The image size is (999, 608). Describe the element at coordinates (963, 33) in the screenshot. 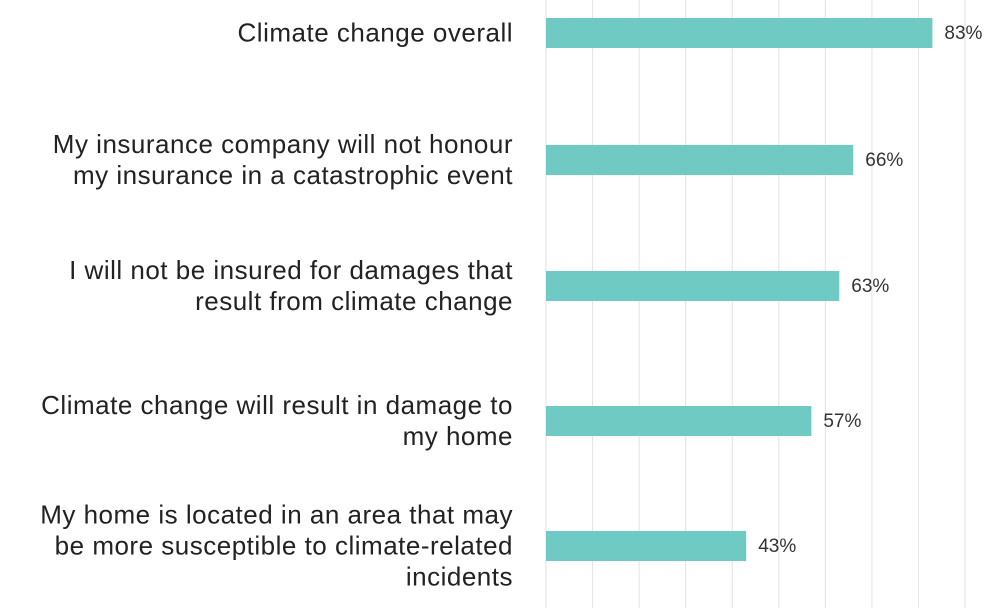

I see `value-label: 83%` at that location.